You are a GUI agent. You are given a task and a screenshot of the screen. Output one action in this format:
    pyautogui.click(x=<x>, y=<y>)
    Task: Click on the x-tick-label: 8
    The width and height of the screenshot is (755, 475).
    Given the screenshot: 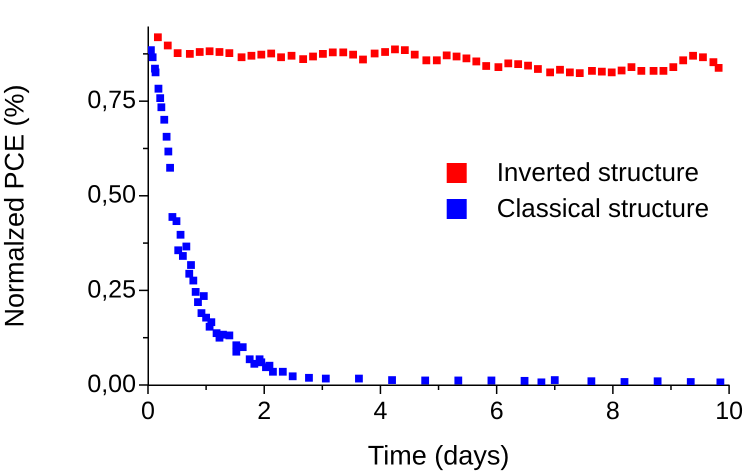 What is the action you would take?
    pyautogui.click(x=613, y=410)
    